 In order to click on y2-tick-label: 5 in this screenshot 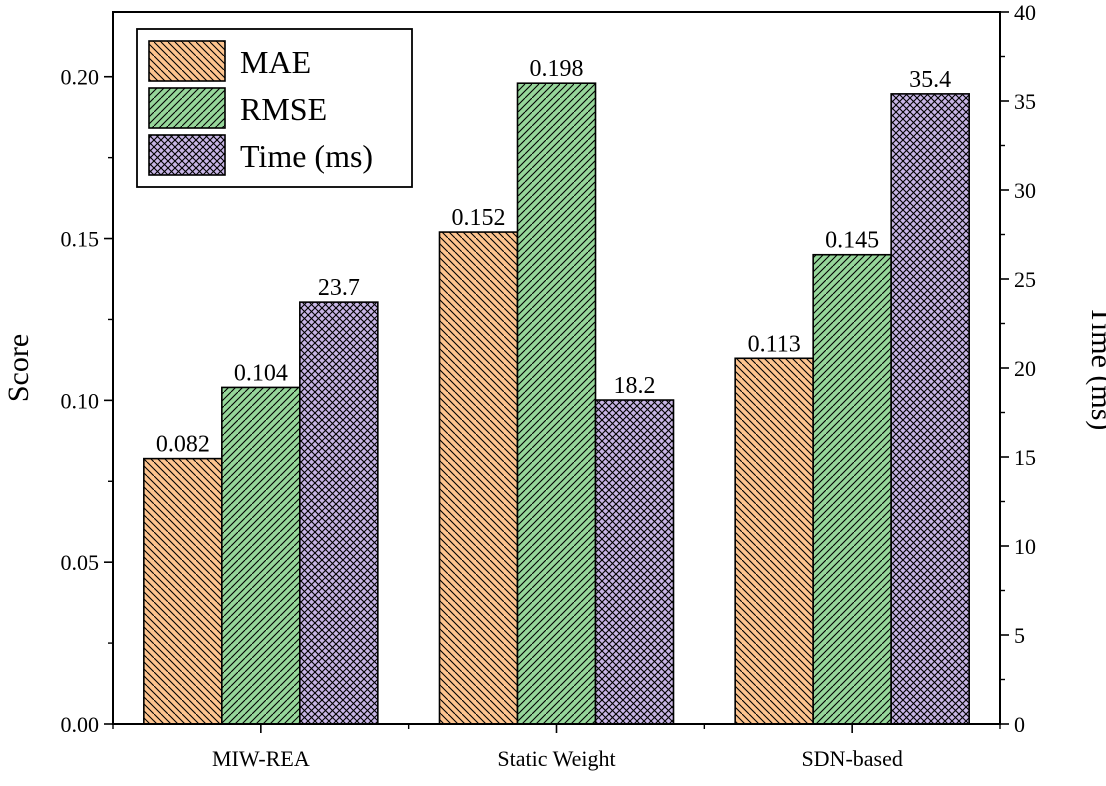, I will do `click(1019, 635)`.